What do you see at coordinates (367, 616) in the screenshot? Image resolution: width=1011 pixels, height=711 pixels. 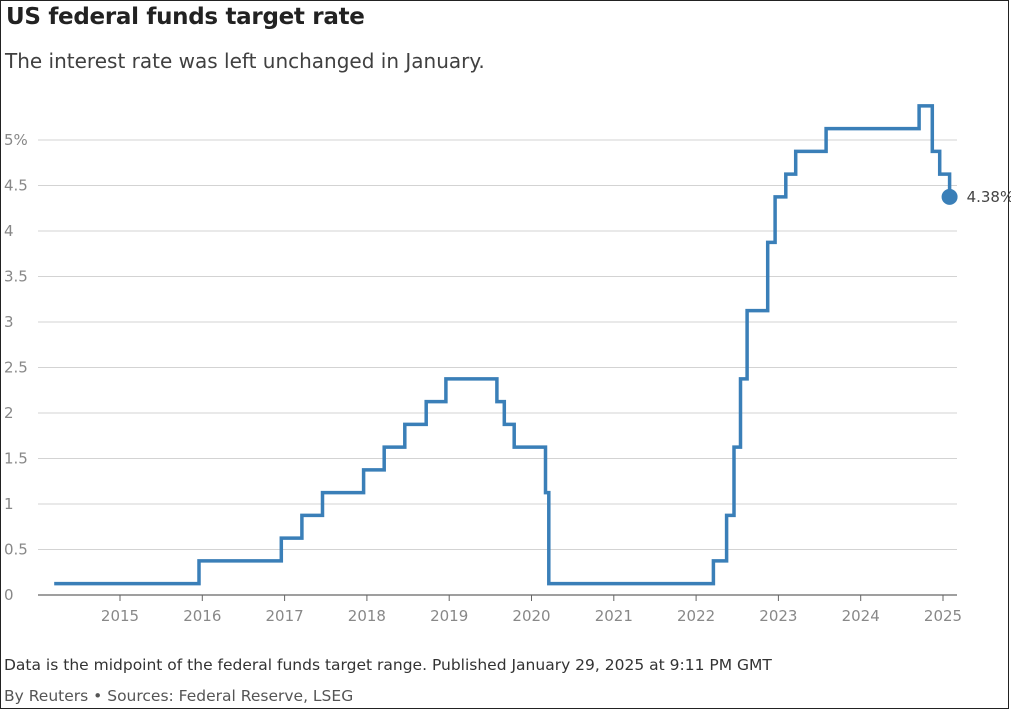 I see `x-tick-label: 2018` at bounding box center [367, 616].